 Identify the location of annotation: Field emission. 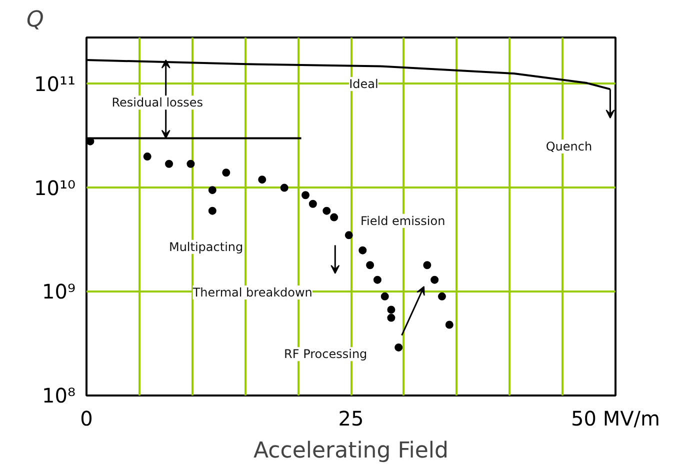
(403, 221).